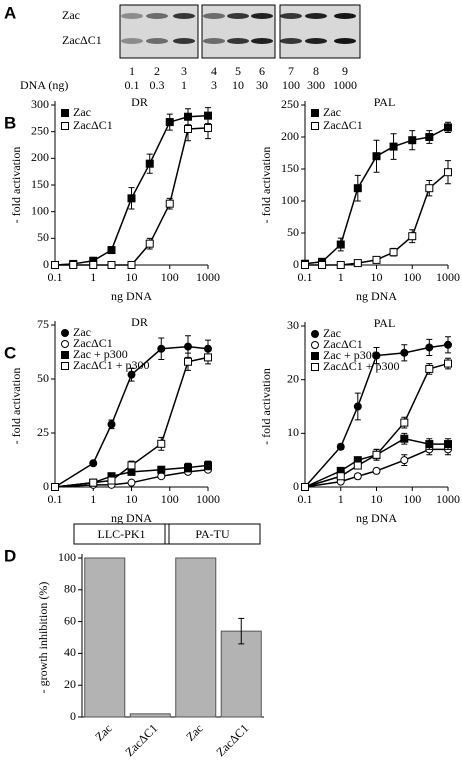 The height and width of the screenshot is (764, 462). Describe the element at coordinates (132, 85) in the screenshot. I see `dna-amount: 0.1` at that location.